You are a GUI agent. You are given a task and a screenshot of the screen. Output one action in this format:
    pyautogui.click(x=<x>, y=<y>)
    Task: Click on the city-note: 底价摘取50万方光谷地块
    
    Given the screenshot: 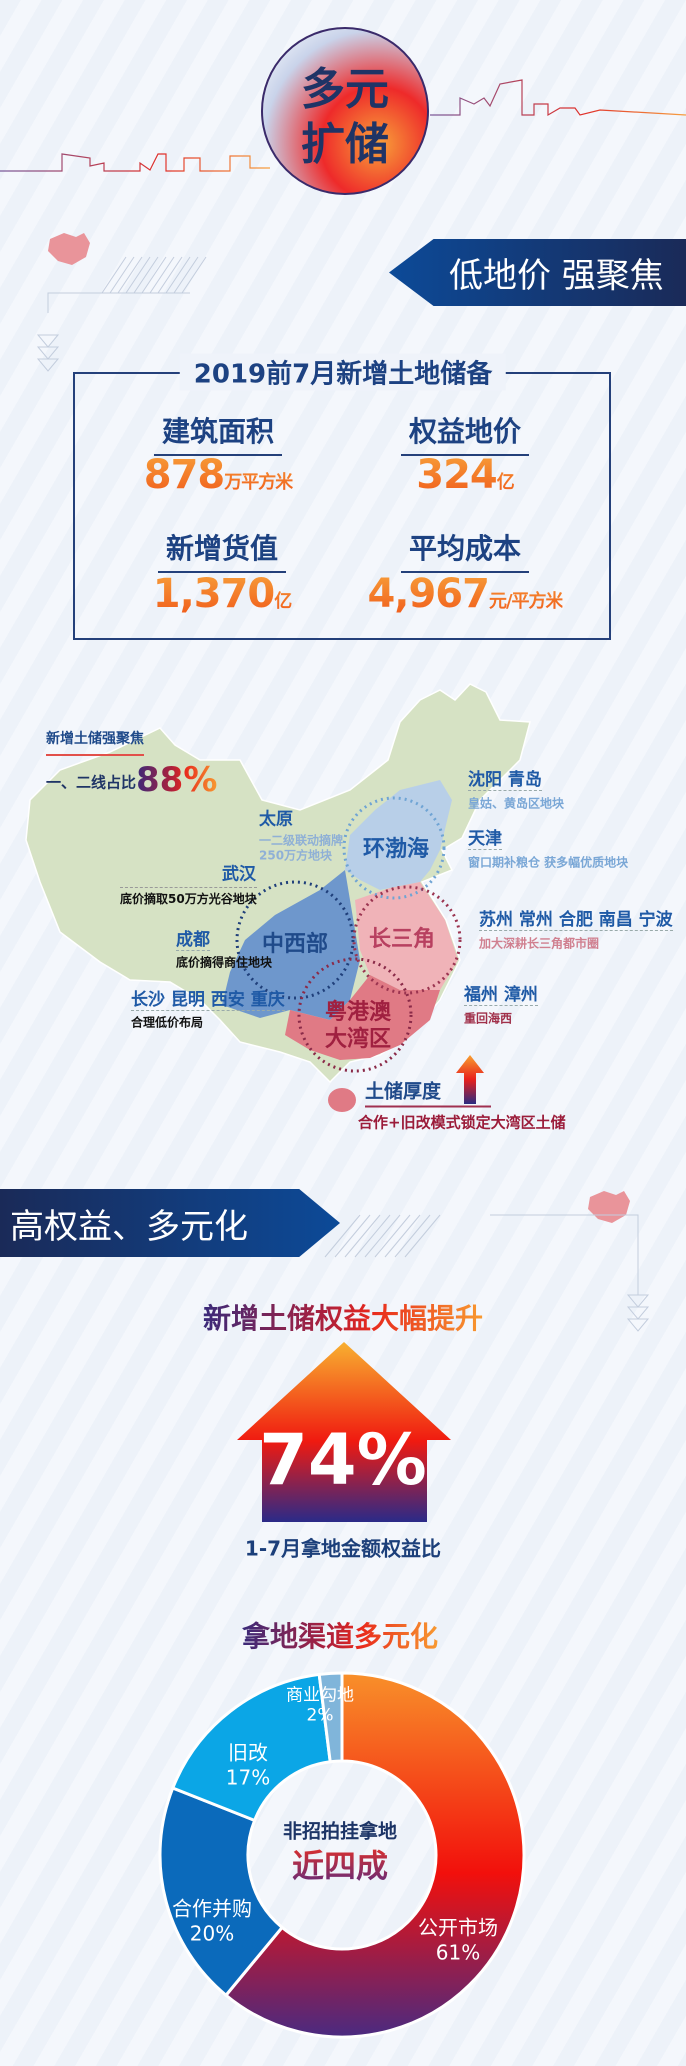 What is the action you would take?
    pyautogui.click(x=188, y=897)
    